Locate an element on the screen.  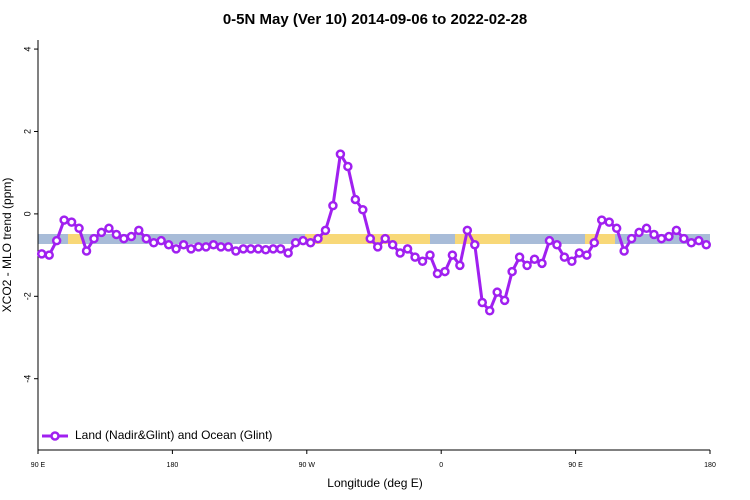
y-tick-label: -2 is located at coordinates (27, 296).